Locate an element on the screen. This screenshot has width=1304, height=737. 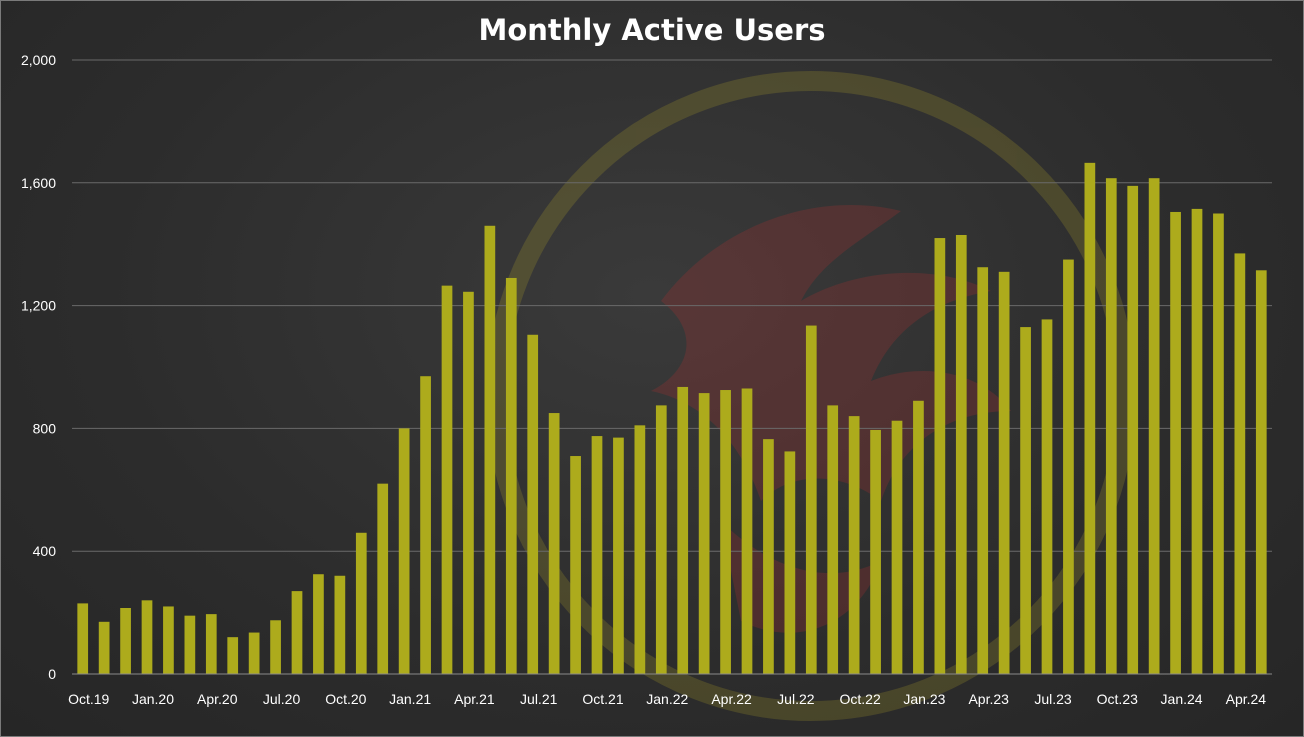
x-tick-label: Apr.23 is located at coordinates (988, 699).